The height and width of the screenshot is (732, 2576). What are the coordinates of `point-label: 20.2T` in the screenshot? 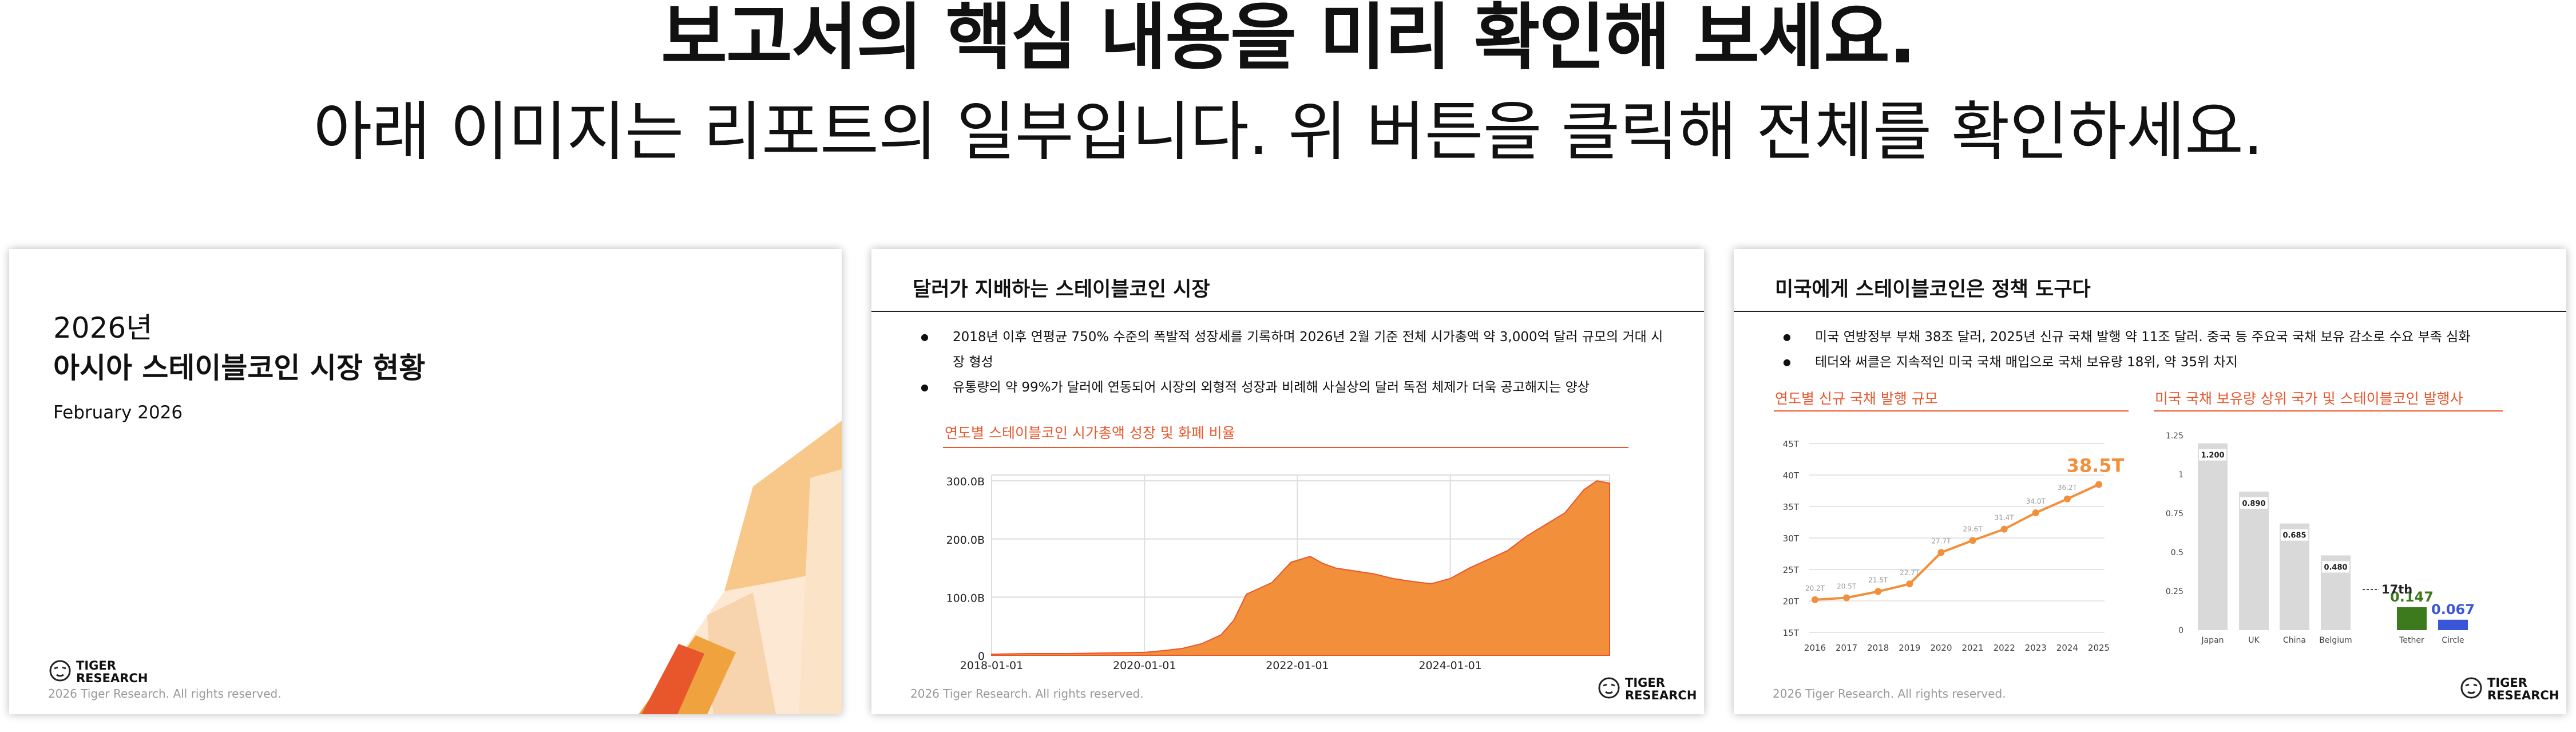 It's located at (1815, 588).